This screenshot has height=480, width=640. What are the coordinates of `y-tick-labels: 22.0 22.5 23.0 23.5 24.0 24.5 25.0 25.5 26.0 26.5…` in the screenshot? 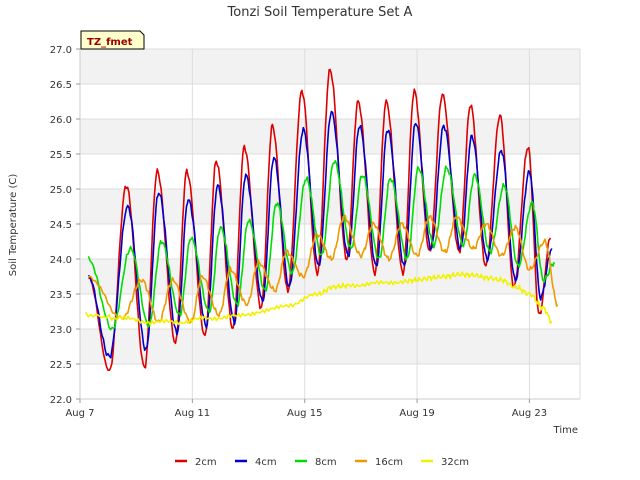 It's located at (65, 225).